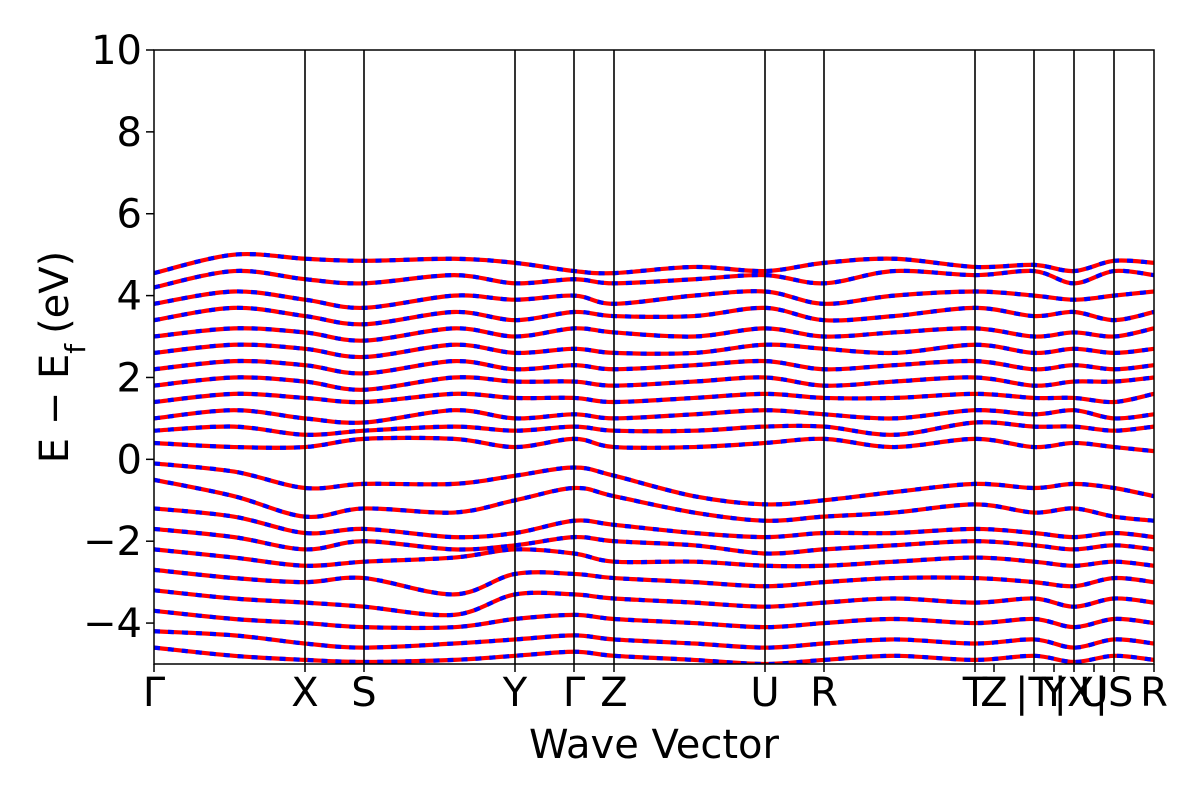 The image size is (1200, 800). Describe the element at coordinates (129, 215) in the screenshot. I see `y-tick-label: 6` at that location.